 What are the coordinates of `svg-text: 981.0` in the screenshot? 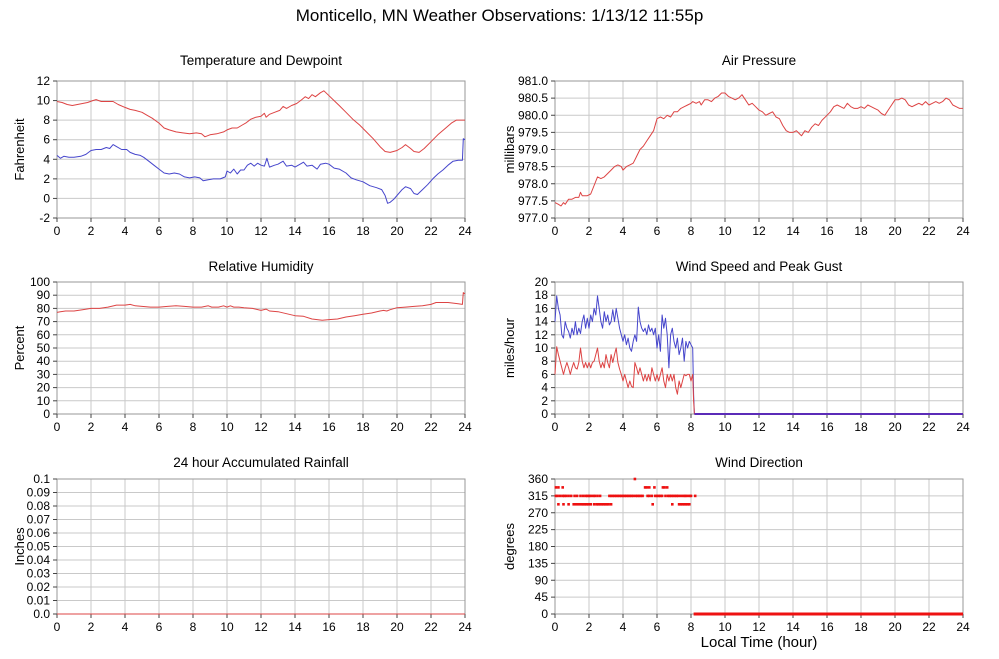 It's located at (533, 81).